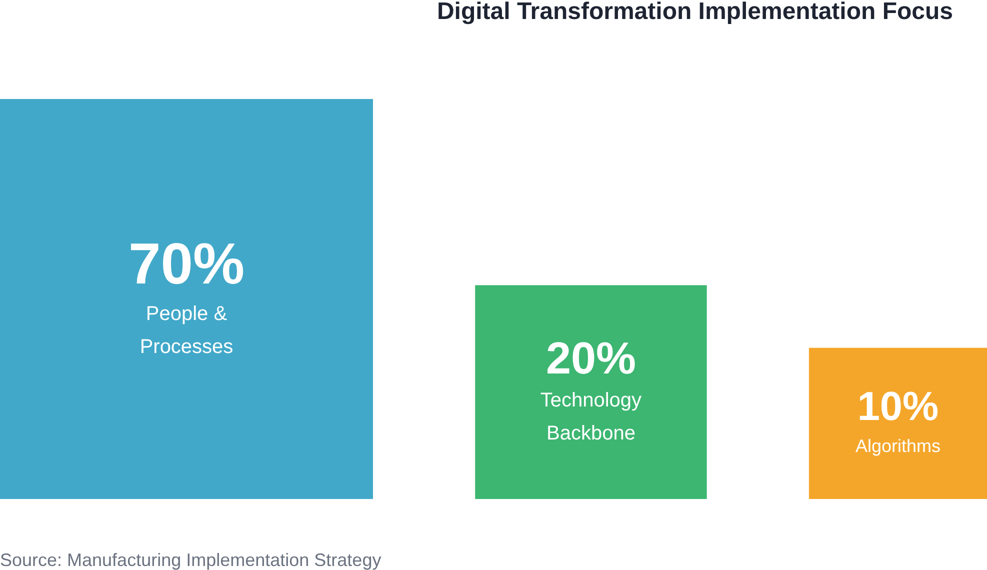  Describe the element at coordinates (191, 560) in the screenshot. I see `source-note: Source: Manufacturing Implementation Strategy` at that location.